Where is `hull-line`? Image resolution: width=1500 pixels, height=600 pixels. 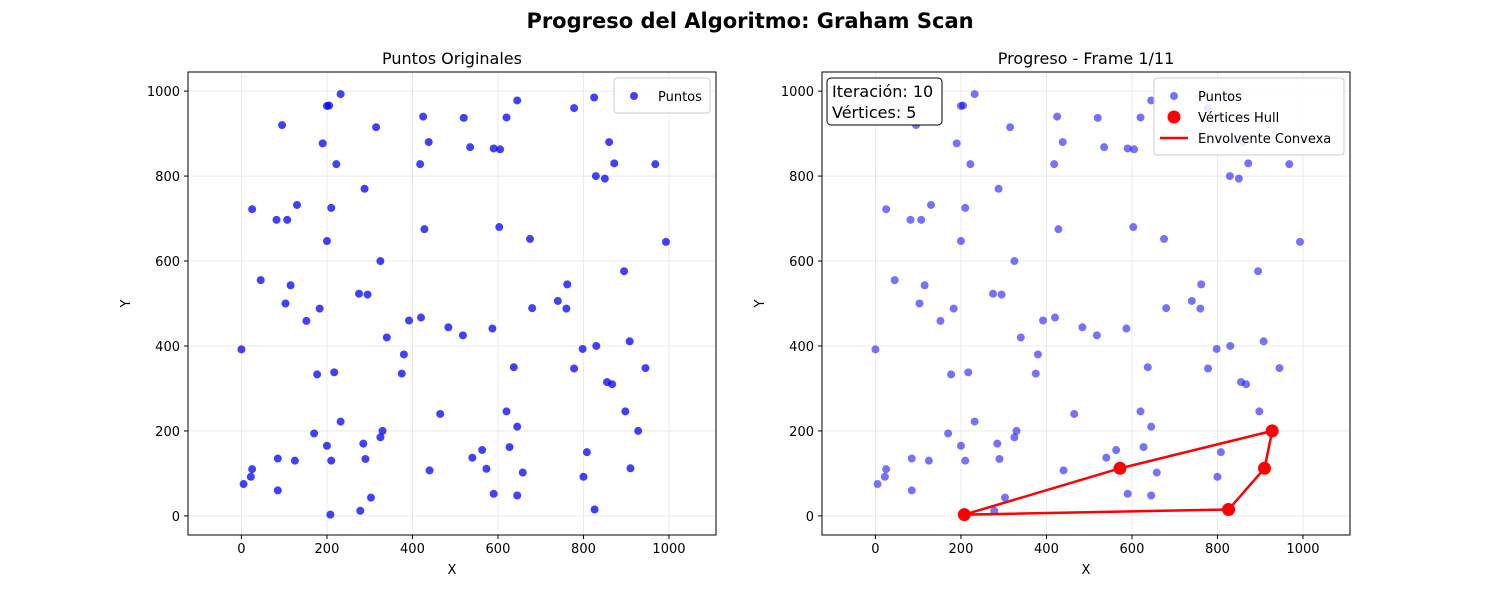
hull-line is located at coordinates (1119, 472).